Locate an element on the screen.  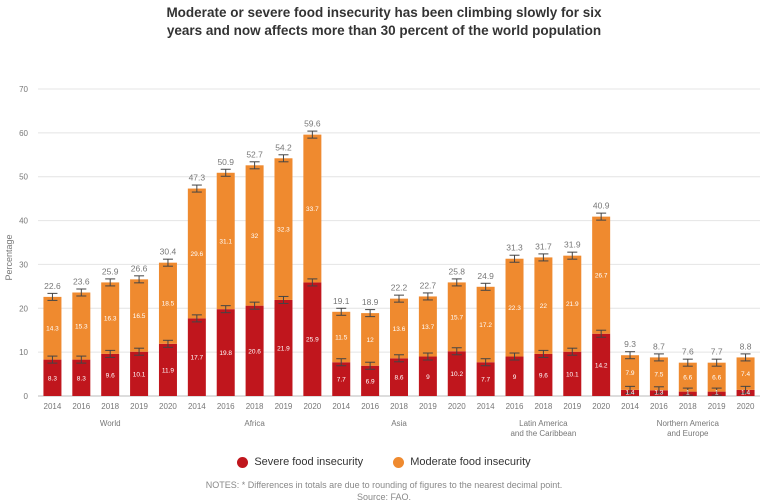
y-tick-label: 10 is located at coordinates (23, 352).